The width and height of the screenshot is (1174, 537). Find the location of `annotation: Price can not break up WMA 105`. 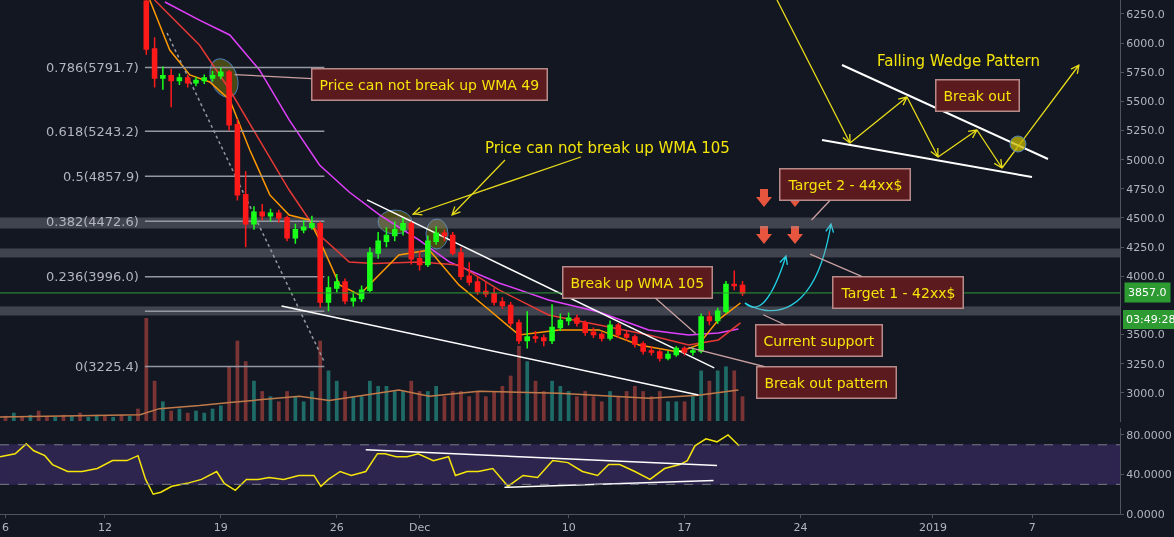

annotation: Price can not break up WMA 105 is located at coordinates (607, 148).